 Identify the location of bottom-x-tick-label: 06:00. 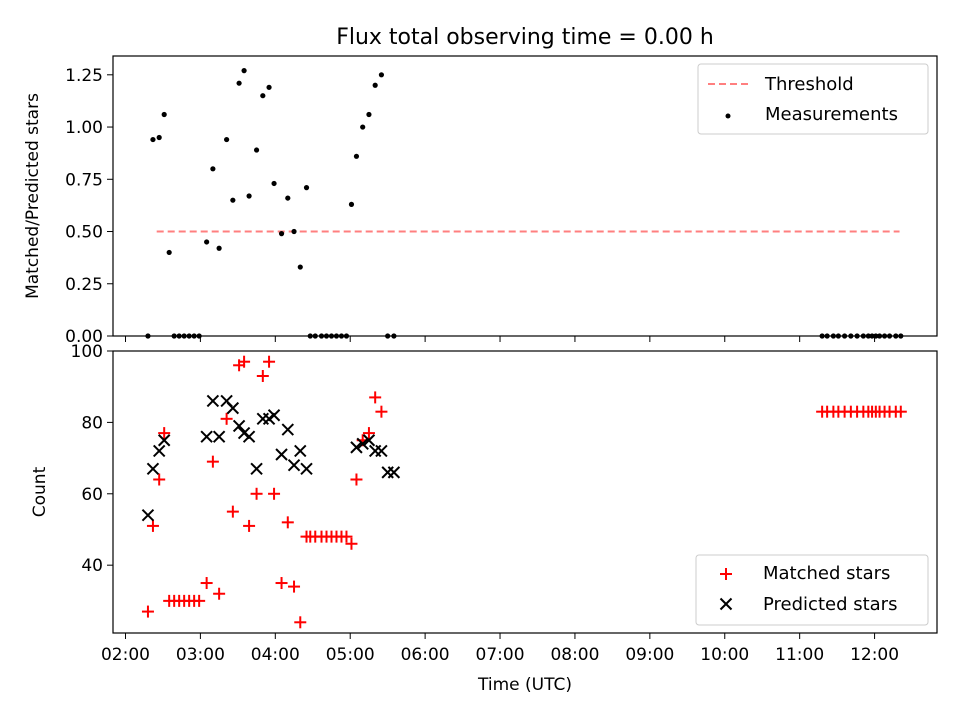
(425, 655).